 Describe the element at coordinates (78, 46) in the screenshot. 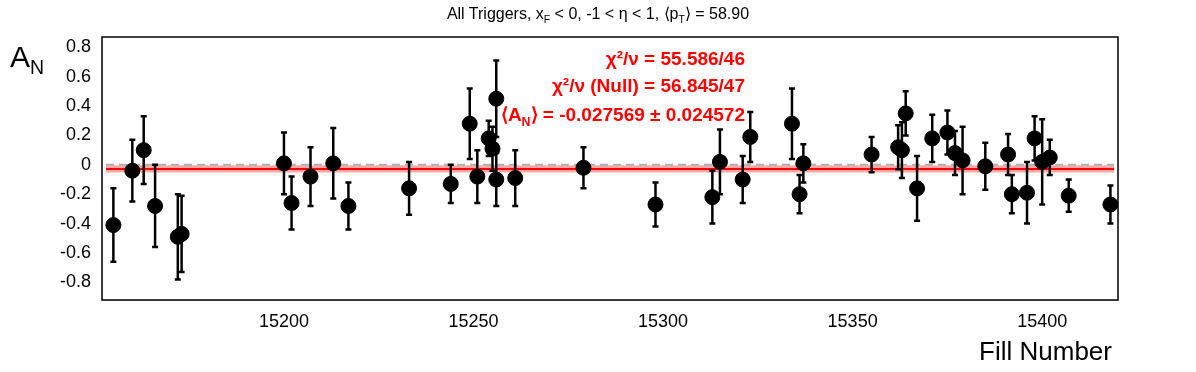

I see `y-tick-label: 0.8` at that location.